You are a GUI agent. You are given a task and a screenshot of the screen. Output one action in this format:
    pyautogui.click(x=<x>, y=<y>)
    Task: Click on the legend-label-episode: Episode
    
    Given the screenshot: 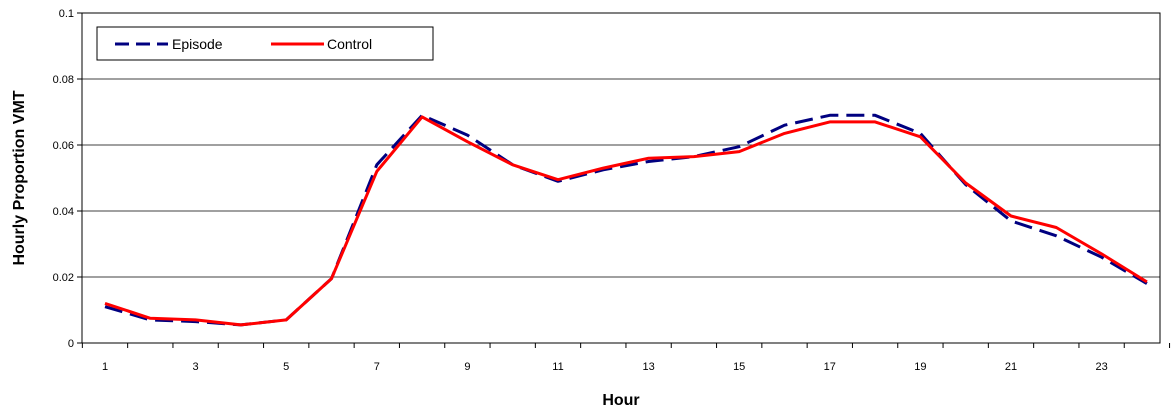 What is the action you would take?
    pyautogui.click(x=197, y=44)
    